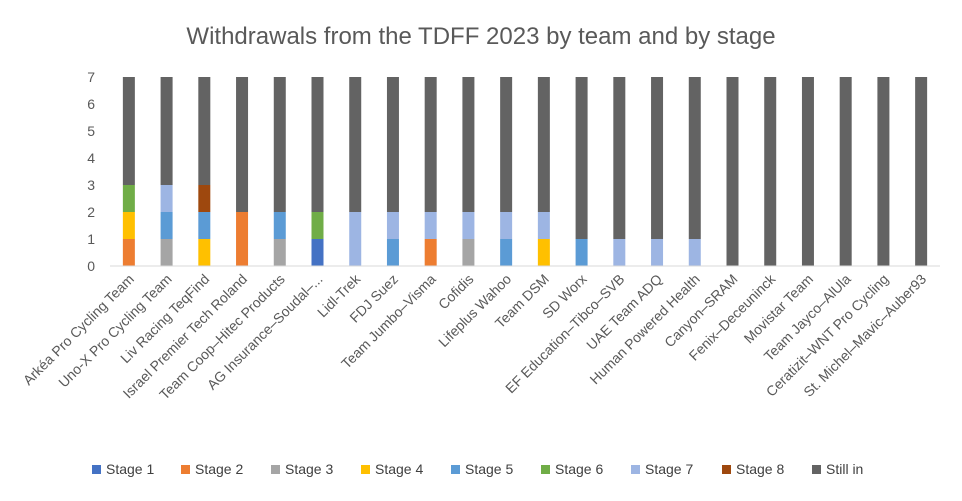  What do you see at coordinates (579, 469) in the screenshot?
I see `legend-label: Stage 6` at bounding box center [579, 469].